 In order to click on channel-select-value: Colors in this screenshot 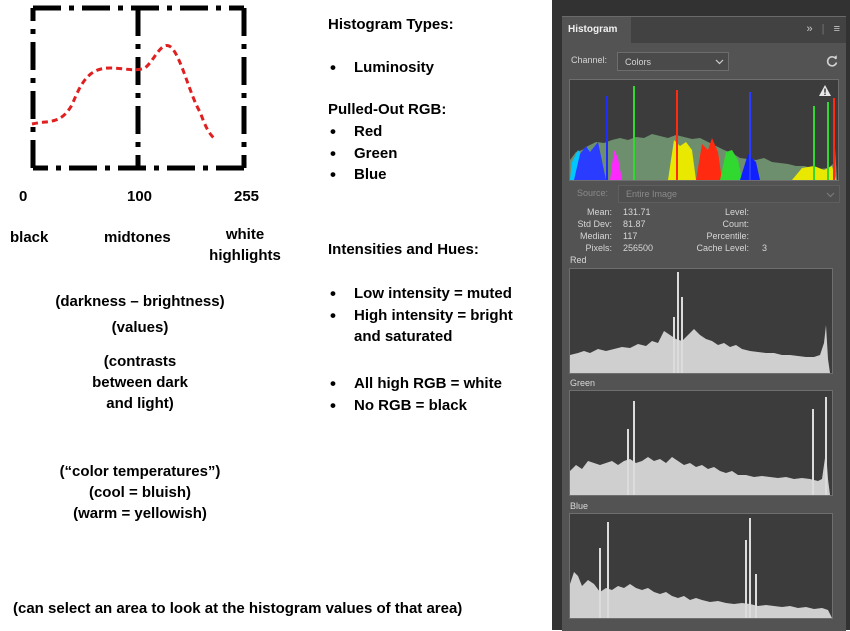, I will do `click(638, 62)`.